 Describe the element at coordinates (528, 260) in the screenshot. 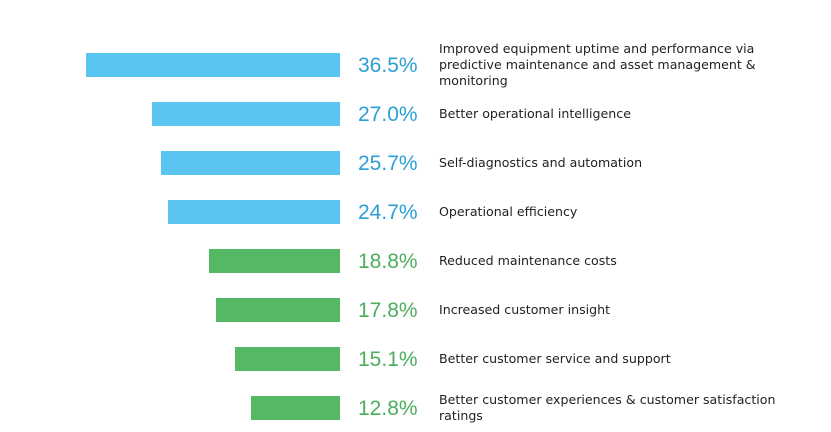

I see `category-label-text: Reduced maintenance costs` at that location.